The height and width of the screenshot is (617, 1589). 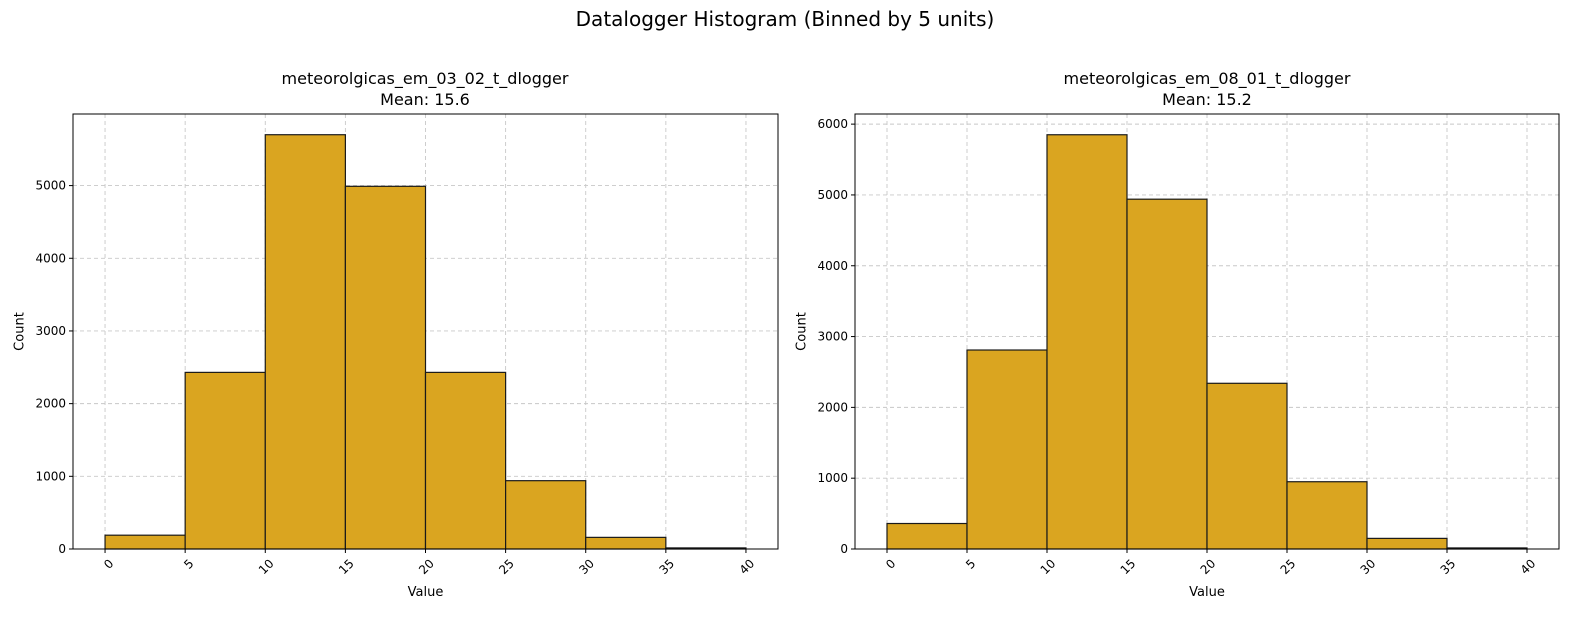 I want to click on figure-title: Datalogger Histogram (Binned by 5 units), so click(x=785, y=19).